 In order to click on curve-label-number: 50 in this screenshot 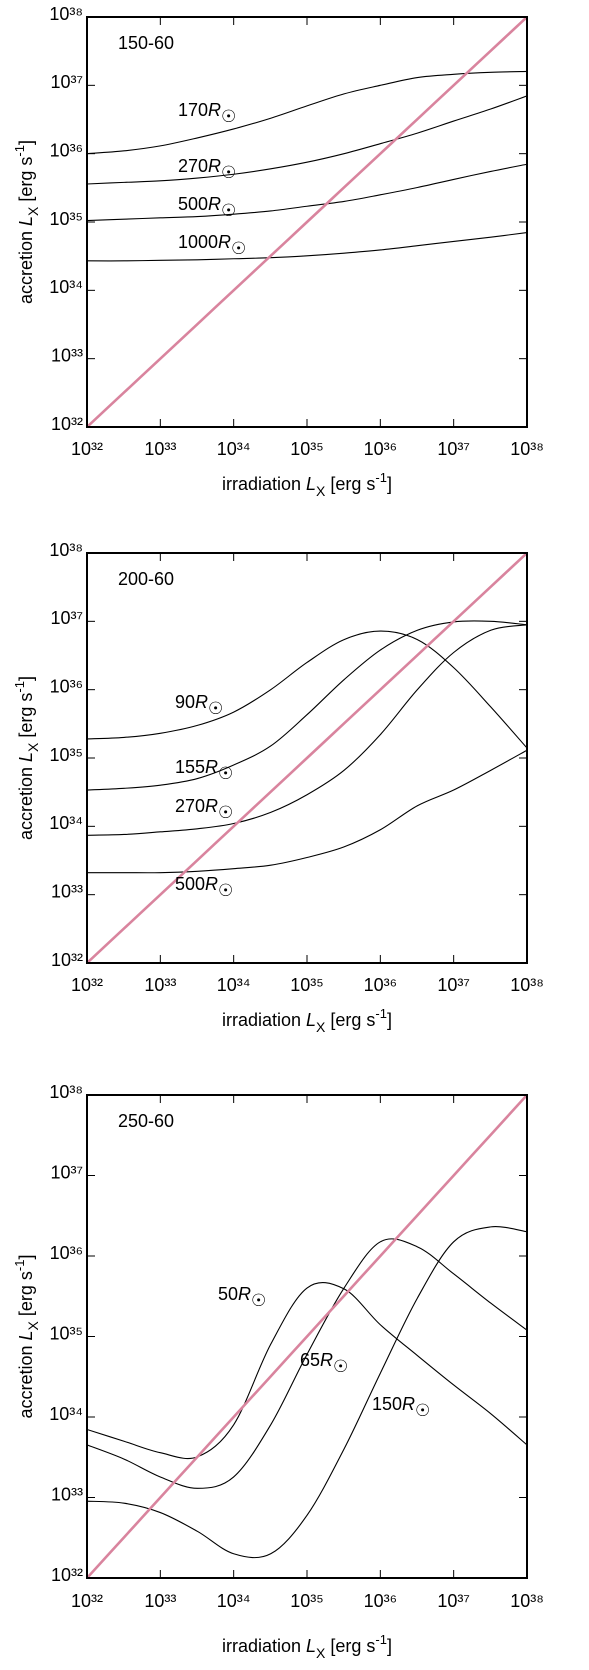, I will do `click(228, 1294)`.